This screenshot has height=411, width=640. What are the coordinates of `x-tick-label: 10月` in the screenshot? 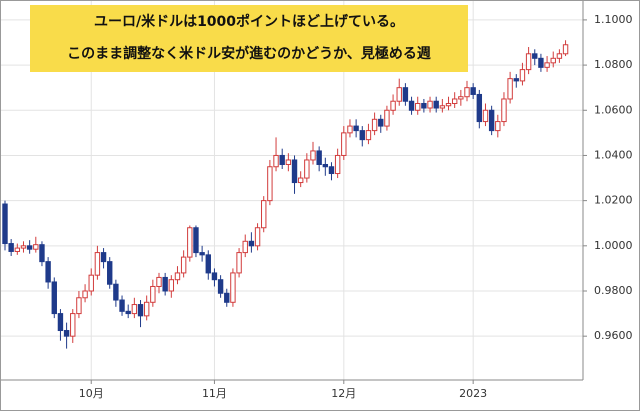 It's located at (91, 393).